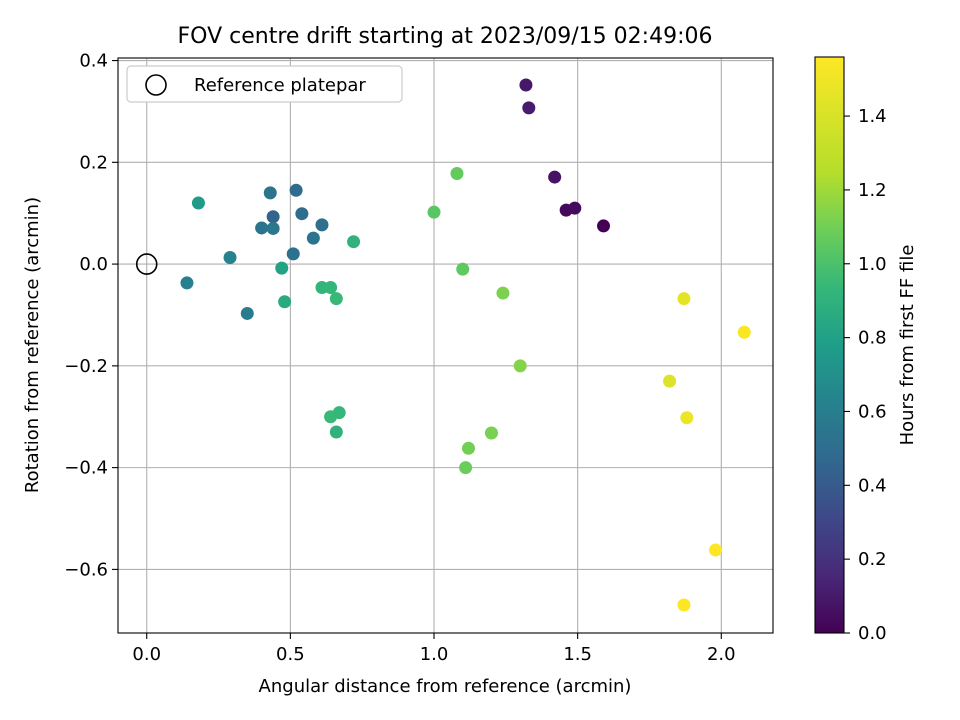 The width and height of the screenshot is (960, 720). Describe the element at coordinates (872, 559) in the screenshot. I see `colorbar-tick-label: 0.2` at that location.